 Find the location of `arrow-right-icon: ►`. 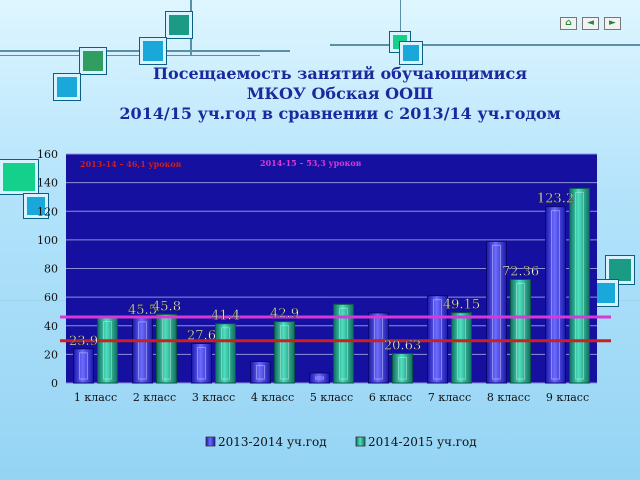

arrow-right-icon: ► is located at coordinates (612, 23).